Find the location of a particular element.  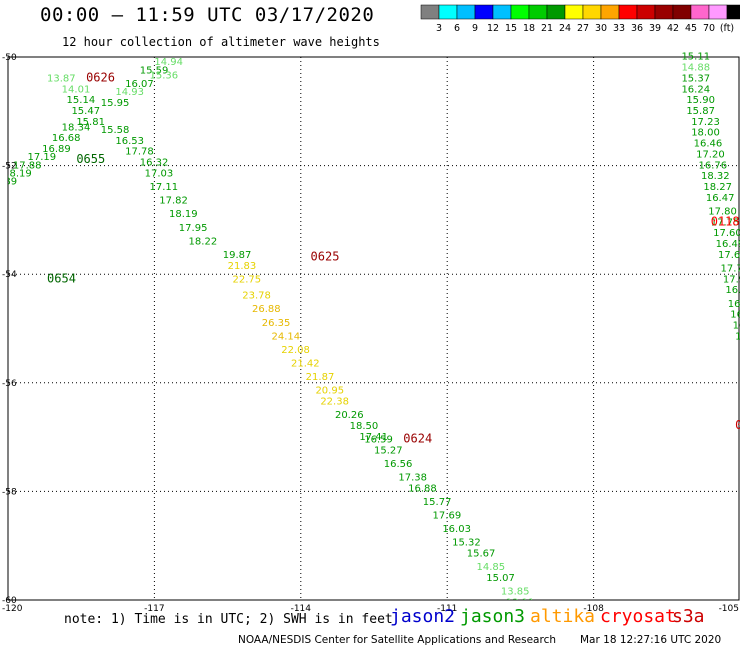

color-legend: 3 6 9 12 15 18 21 24 27 30 33 36 39 42 45 70 (ft) is located at coordinates (580, 19).